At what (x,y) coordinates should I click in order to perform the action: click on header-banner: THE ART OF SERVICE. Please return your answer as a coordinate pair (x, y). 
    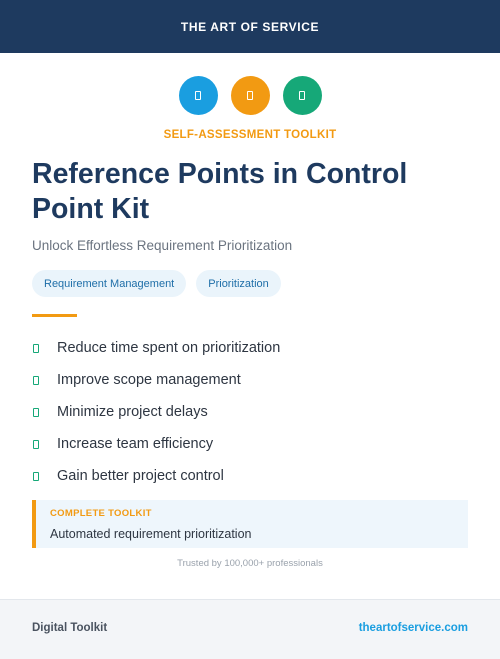
    Looking at the image, I should click on (250, 26).